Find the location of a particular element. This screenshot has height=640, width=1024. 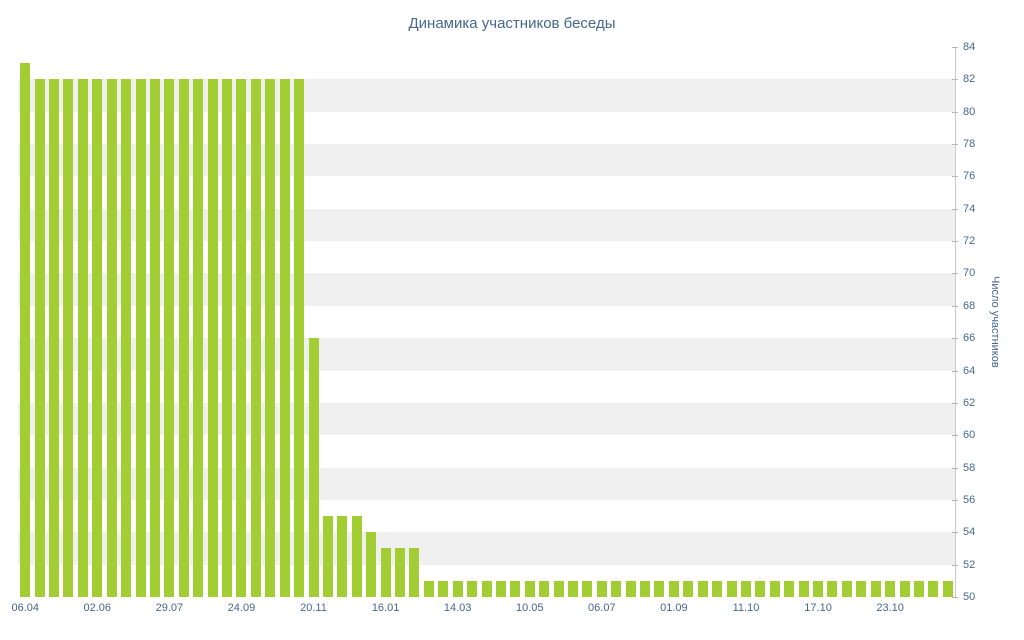

x-tick-label: 10.05 is located at coordinates (529, 608).